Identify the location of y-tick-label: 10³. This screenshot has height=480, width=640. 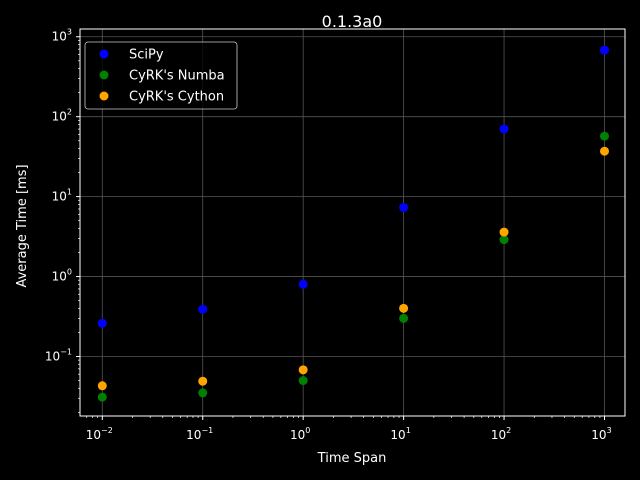
(62, 36).